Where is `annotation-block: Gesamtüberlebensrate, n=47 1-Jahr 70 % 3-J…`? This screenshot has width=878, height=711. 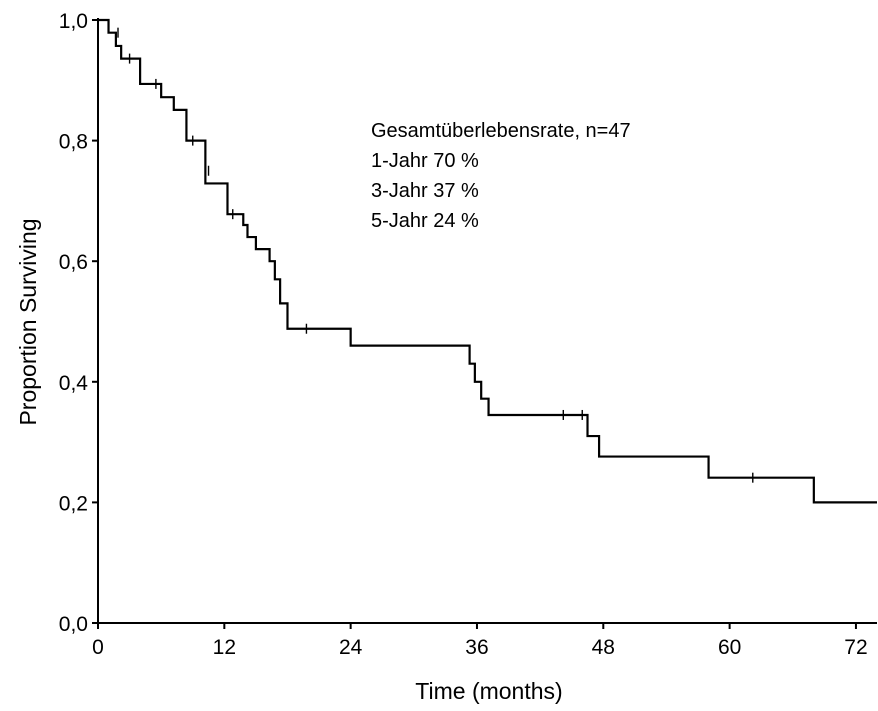 annotation-block: Gesamtüberlebensrate, n=47 1-Jahr 70 % 3-J… is located at coordinates (501, 176).